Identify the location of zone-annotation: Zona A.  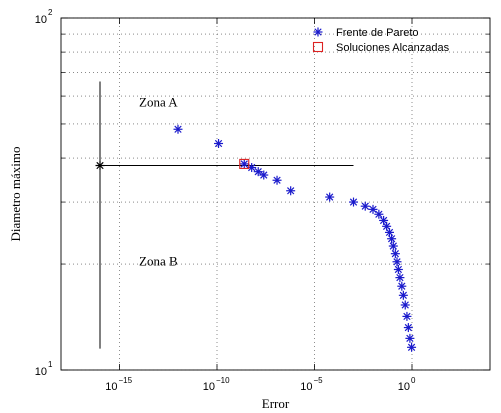
(158, 102).